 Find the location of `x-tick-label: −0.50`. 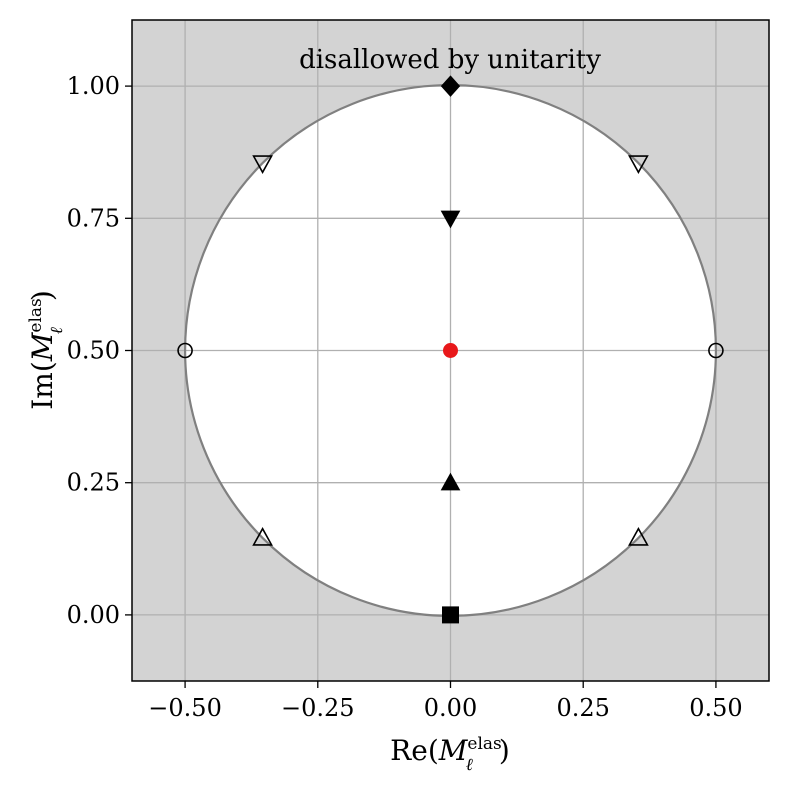

x-tick-label: −0.50 is located at coordinates (185, 708).